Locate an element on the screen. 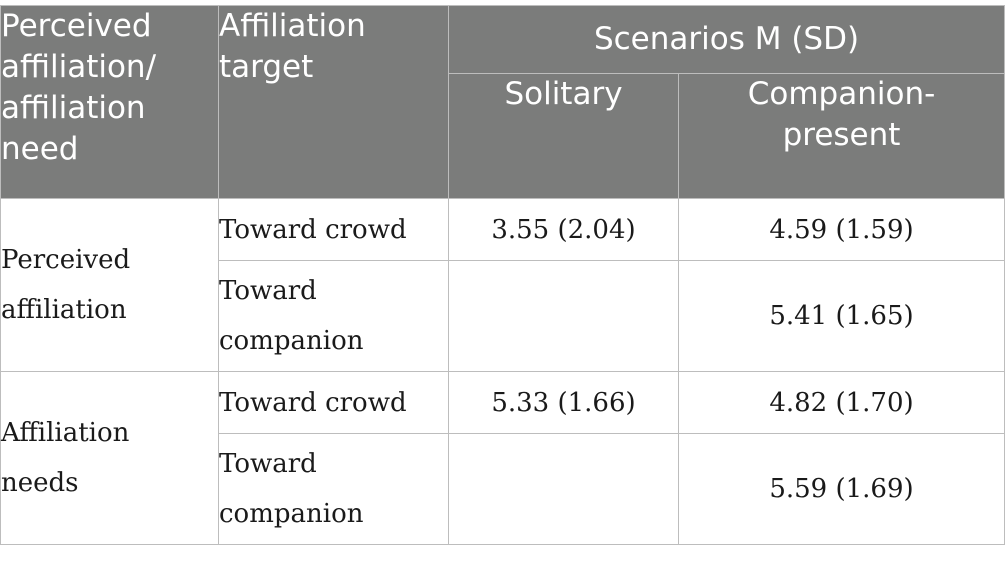 Image resolution: width=1005 pixels, height=562 pixels. companion-value: 4.82 (1.70) is located at coordinates (841, 402).